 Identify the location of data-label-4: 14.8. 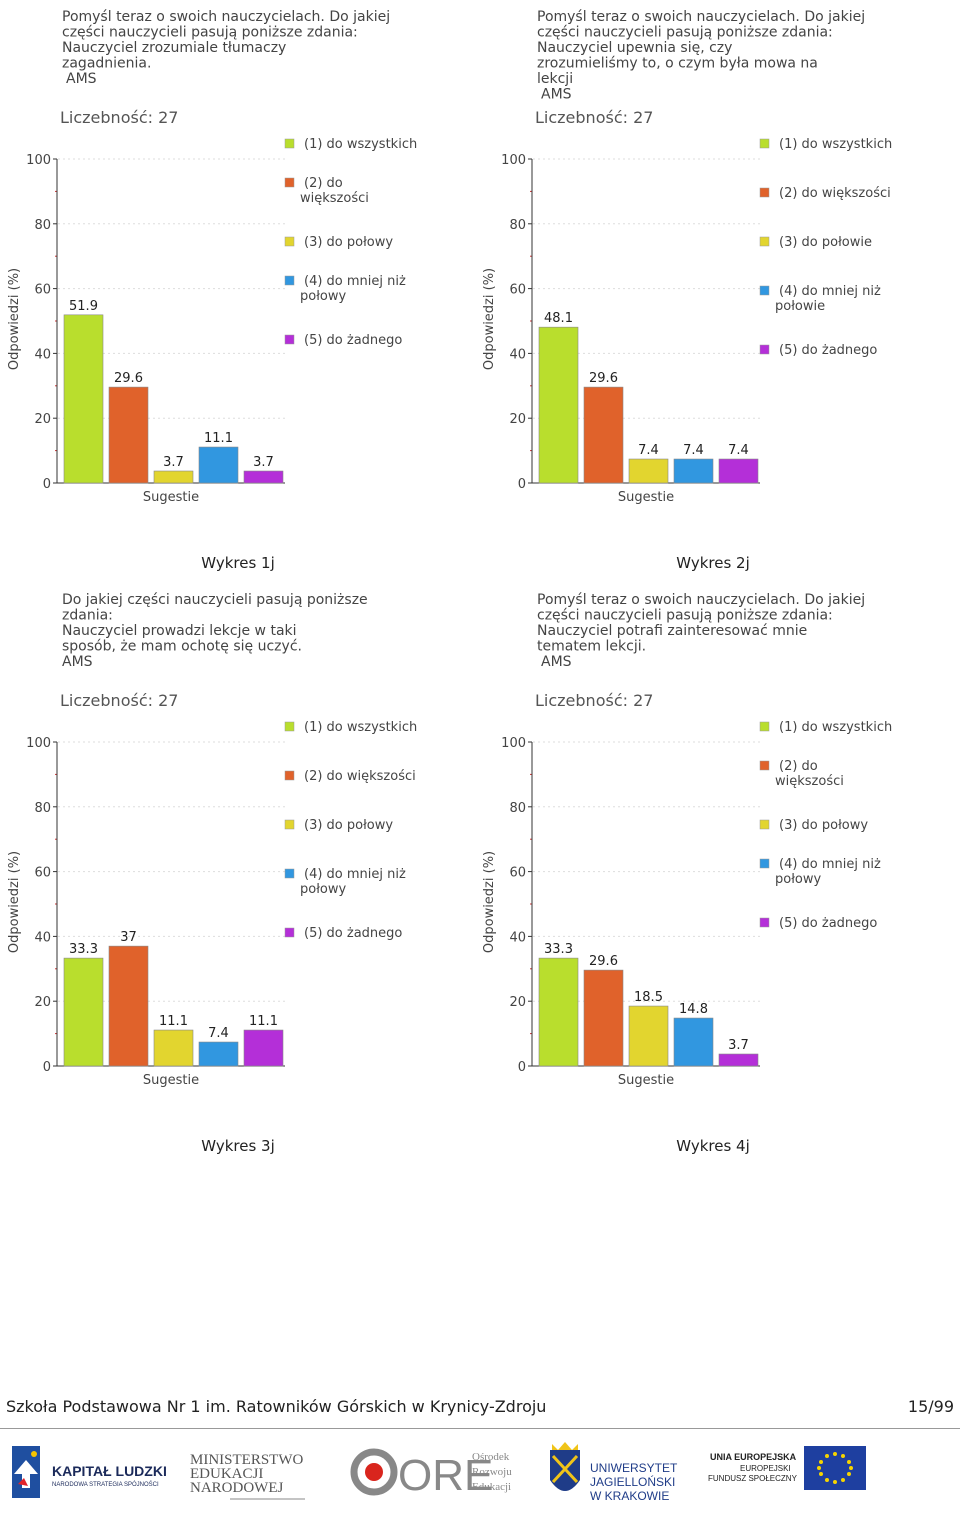
(693, 1009).